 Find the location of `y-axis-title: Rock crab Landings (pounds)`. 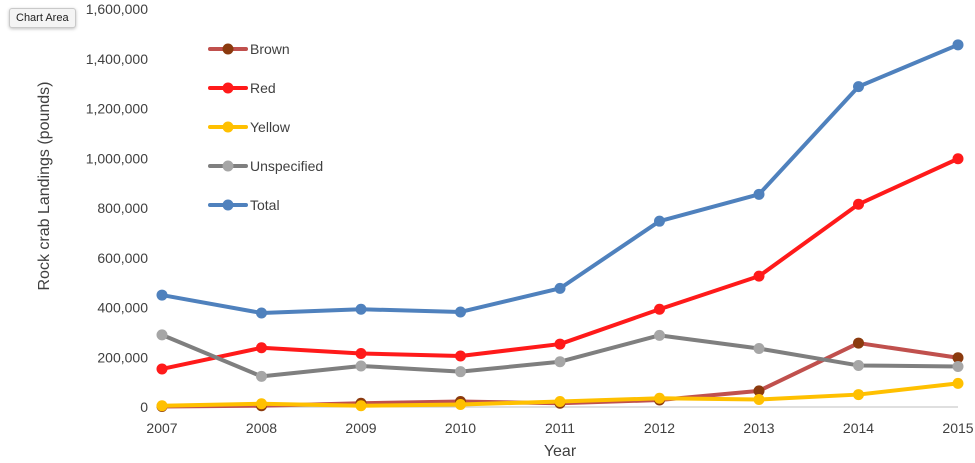

y-axis-title: Rock crab Landings (pounds) is located at coordinates (44, 185).